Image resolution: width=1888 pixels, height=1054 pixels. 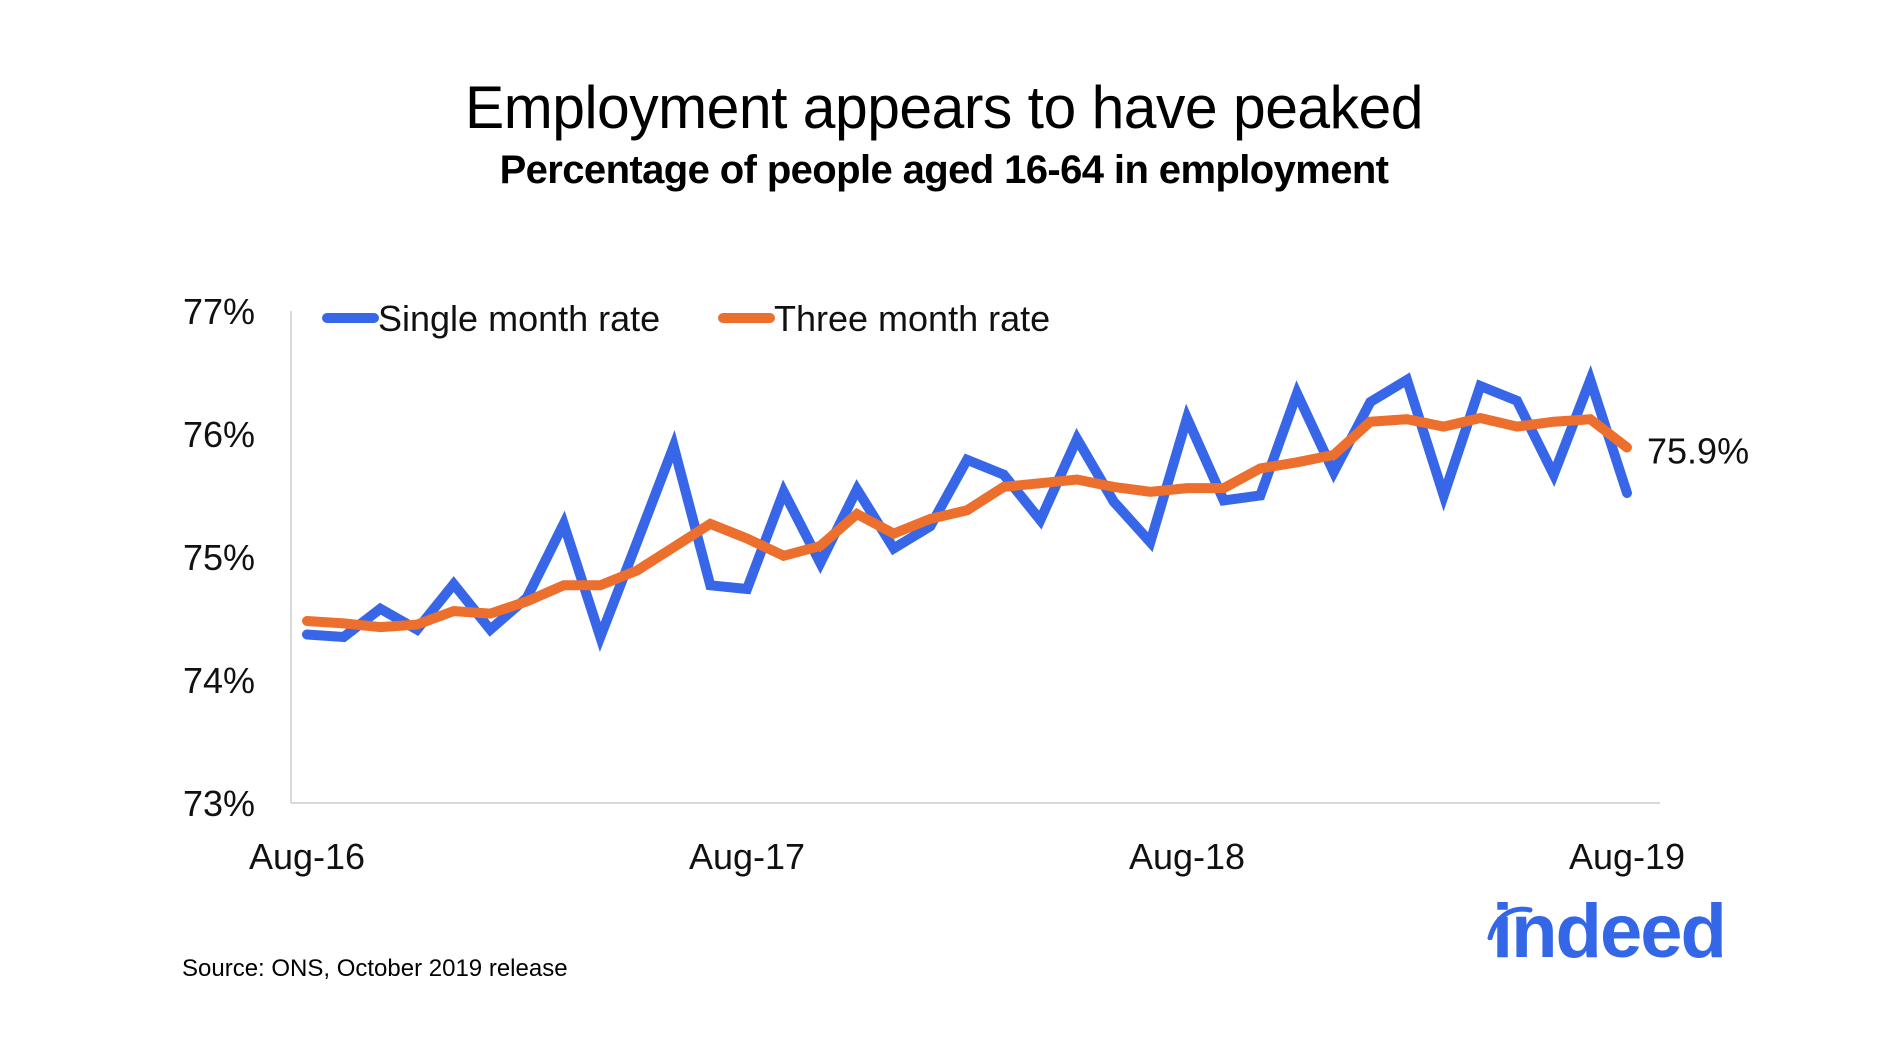 I want to click on y-tick-label: 74%, so click(x=219, y=680).